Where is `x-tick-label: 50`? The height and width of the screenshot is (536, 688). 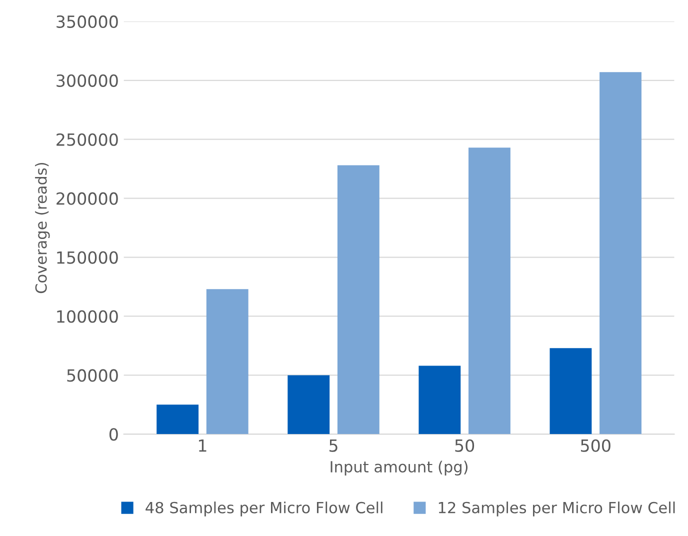
x-tick-label: 50 is located at coordinates (464, 445).